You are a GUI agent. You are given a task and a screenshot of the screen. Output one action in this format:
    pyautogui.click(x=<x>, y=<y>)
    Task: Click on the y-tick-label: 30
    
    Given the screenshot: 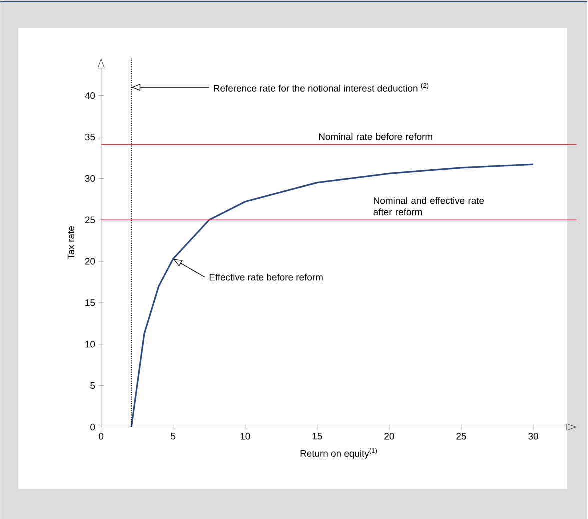 What is the action you would take?
    pyautogui.click(x=90, y=178)
    